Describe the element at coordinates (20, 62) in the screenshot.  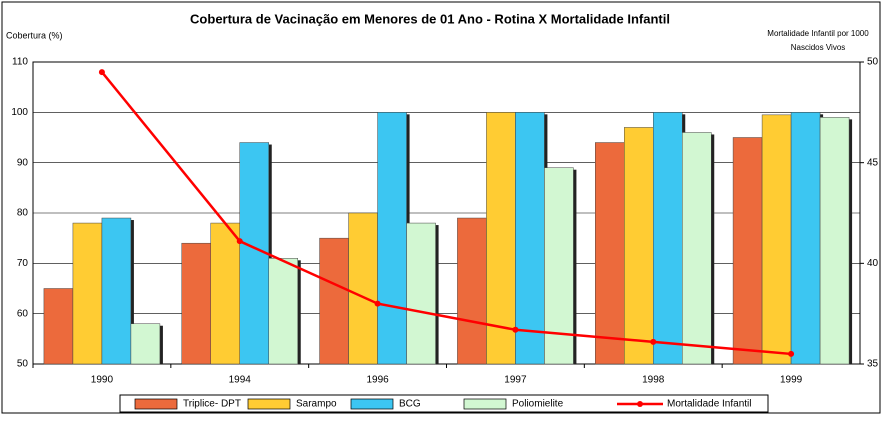
I see `y-tick-label: 110` at that location.